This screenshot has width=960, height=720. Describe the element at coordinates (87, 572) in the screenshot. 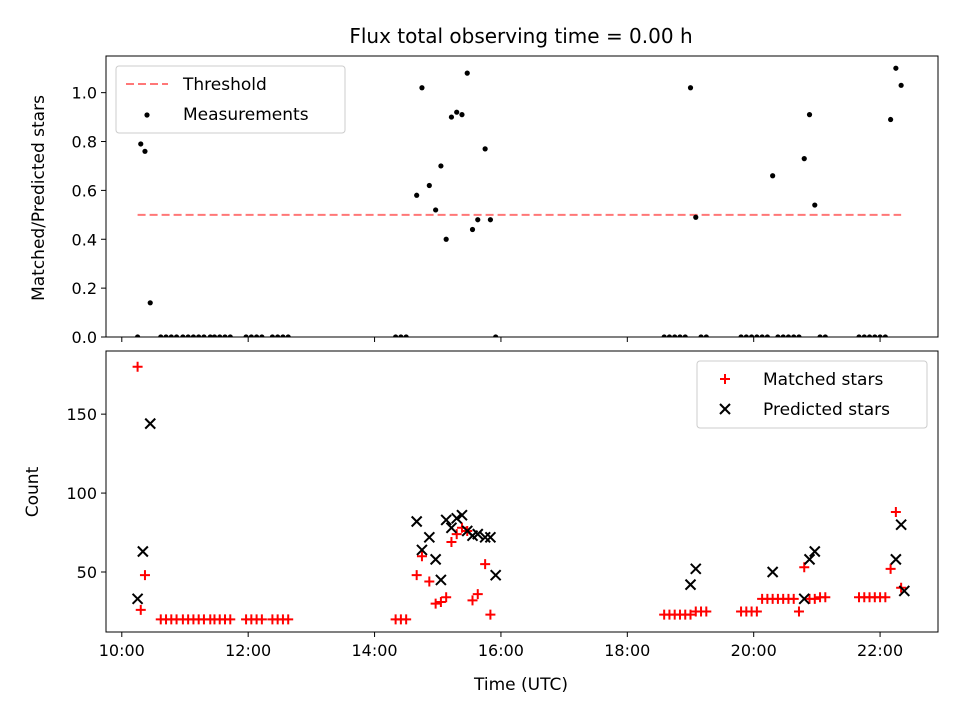

I see `y-tick-label: 50` at that location.